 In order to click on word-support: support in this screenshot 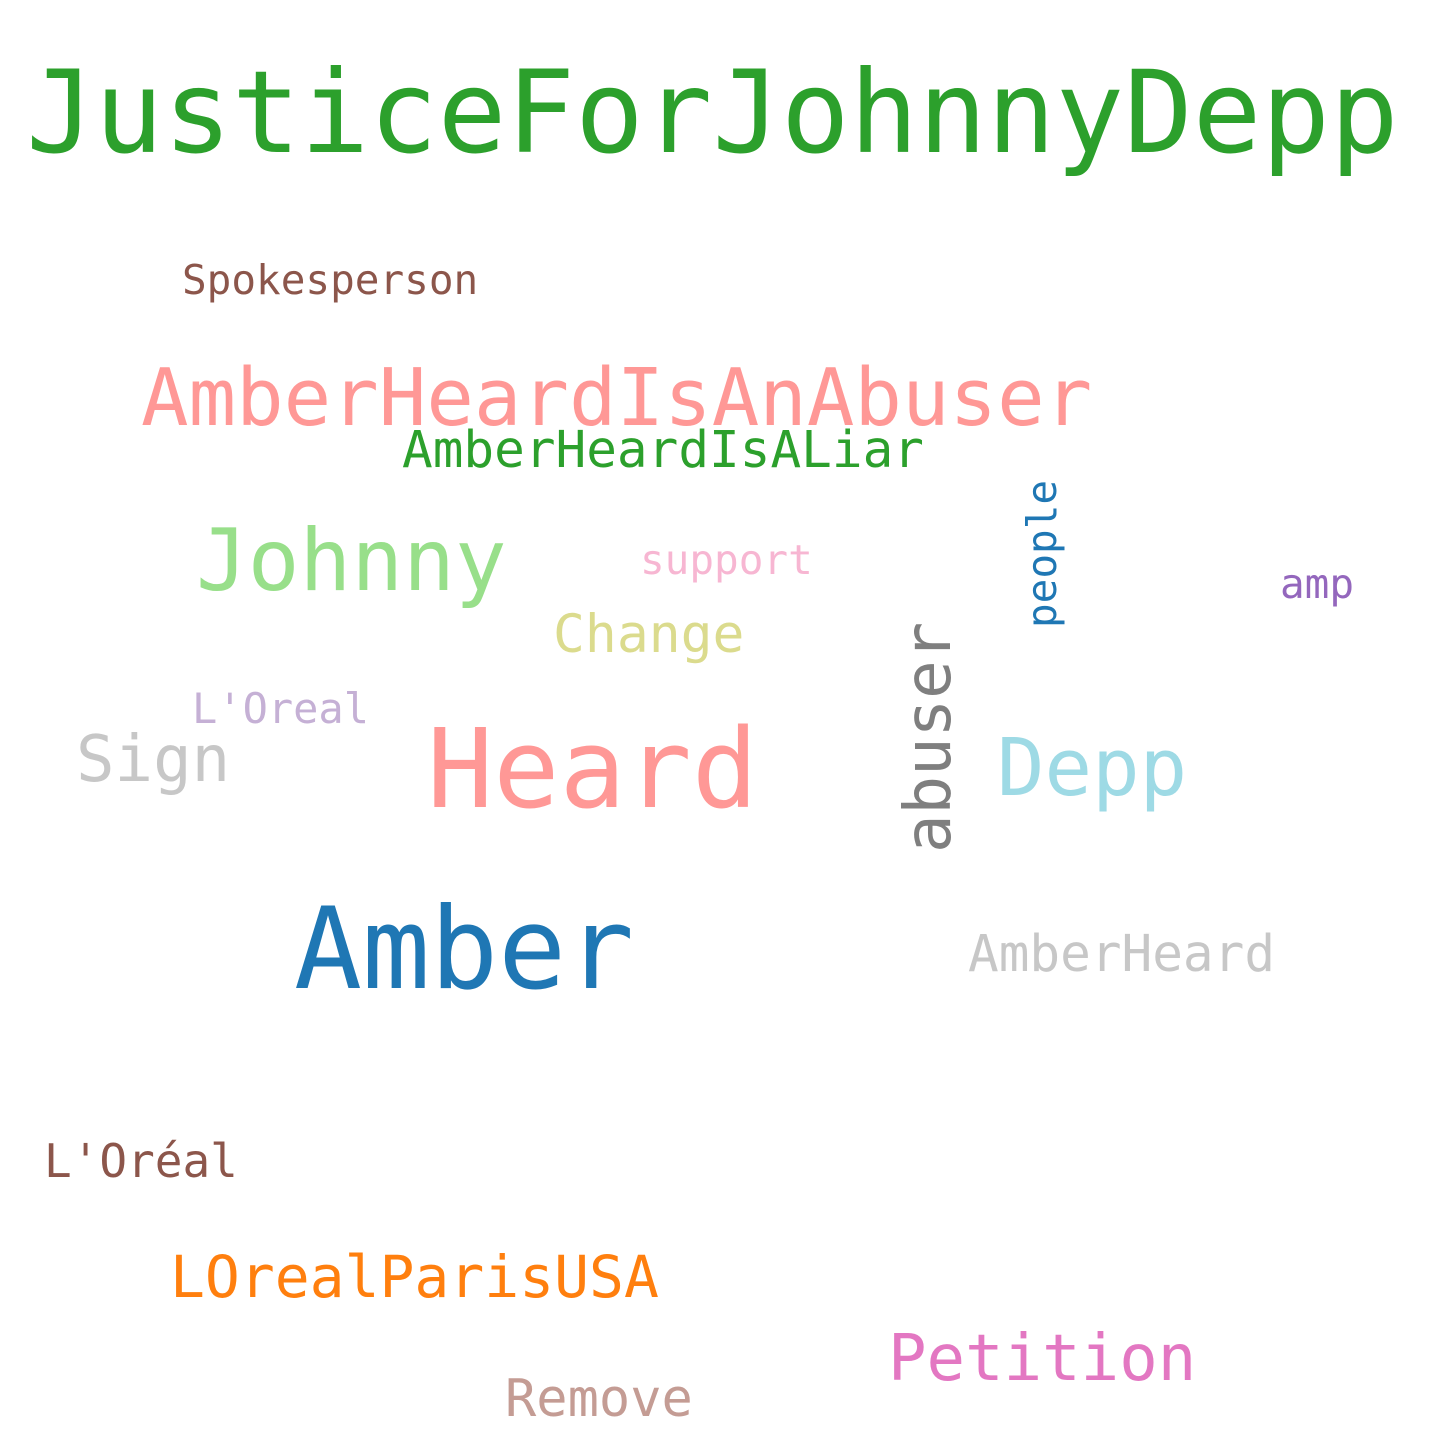, I will do `click(726, 560)`.